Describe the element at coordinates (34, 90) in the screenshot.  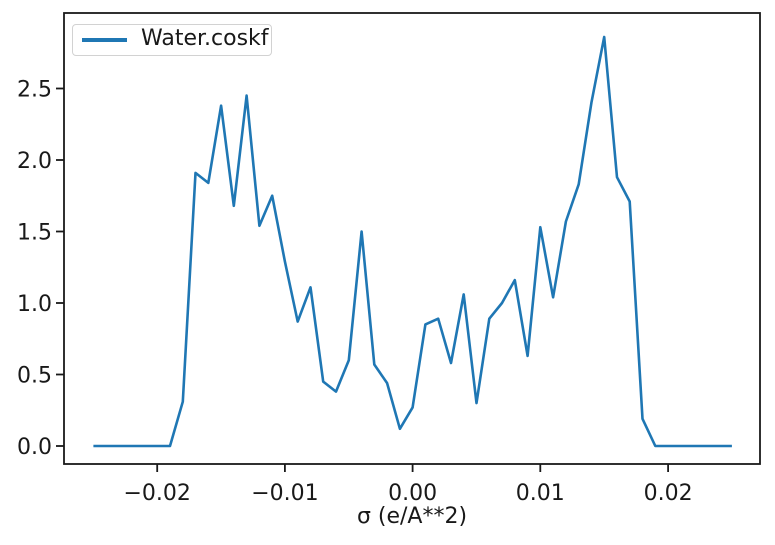
I see `y-tick-label: 2.5` at that location.